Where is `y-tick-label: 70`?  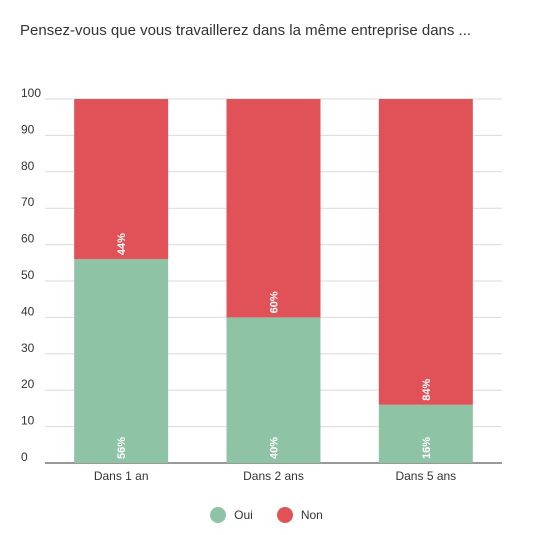
y-tick-label: 70 is located at coordinates (28, 202).